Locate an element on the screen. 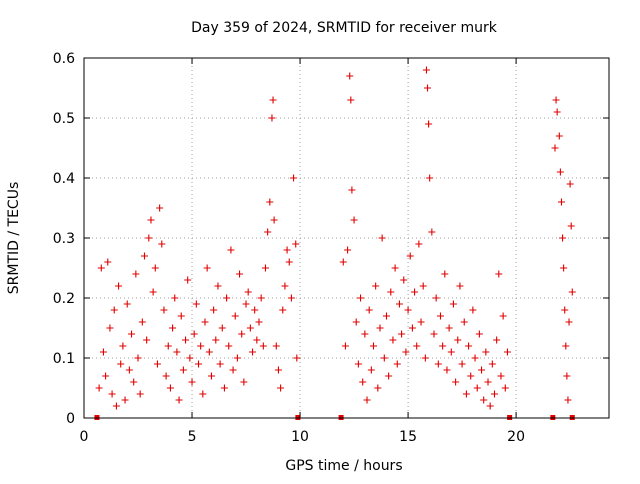 This screenshot has height=484, width=640. y-tick-label: 0.5 is located at coordinates (64, 119).